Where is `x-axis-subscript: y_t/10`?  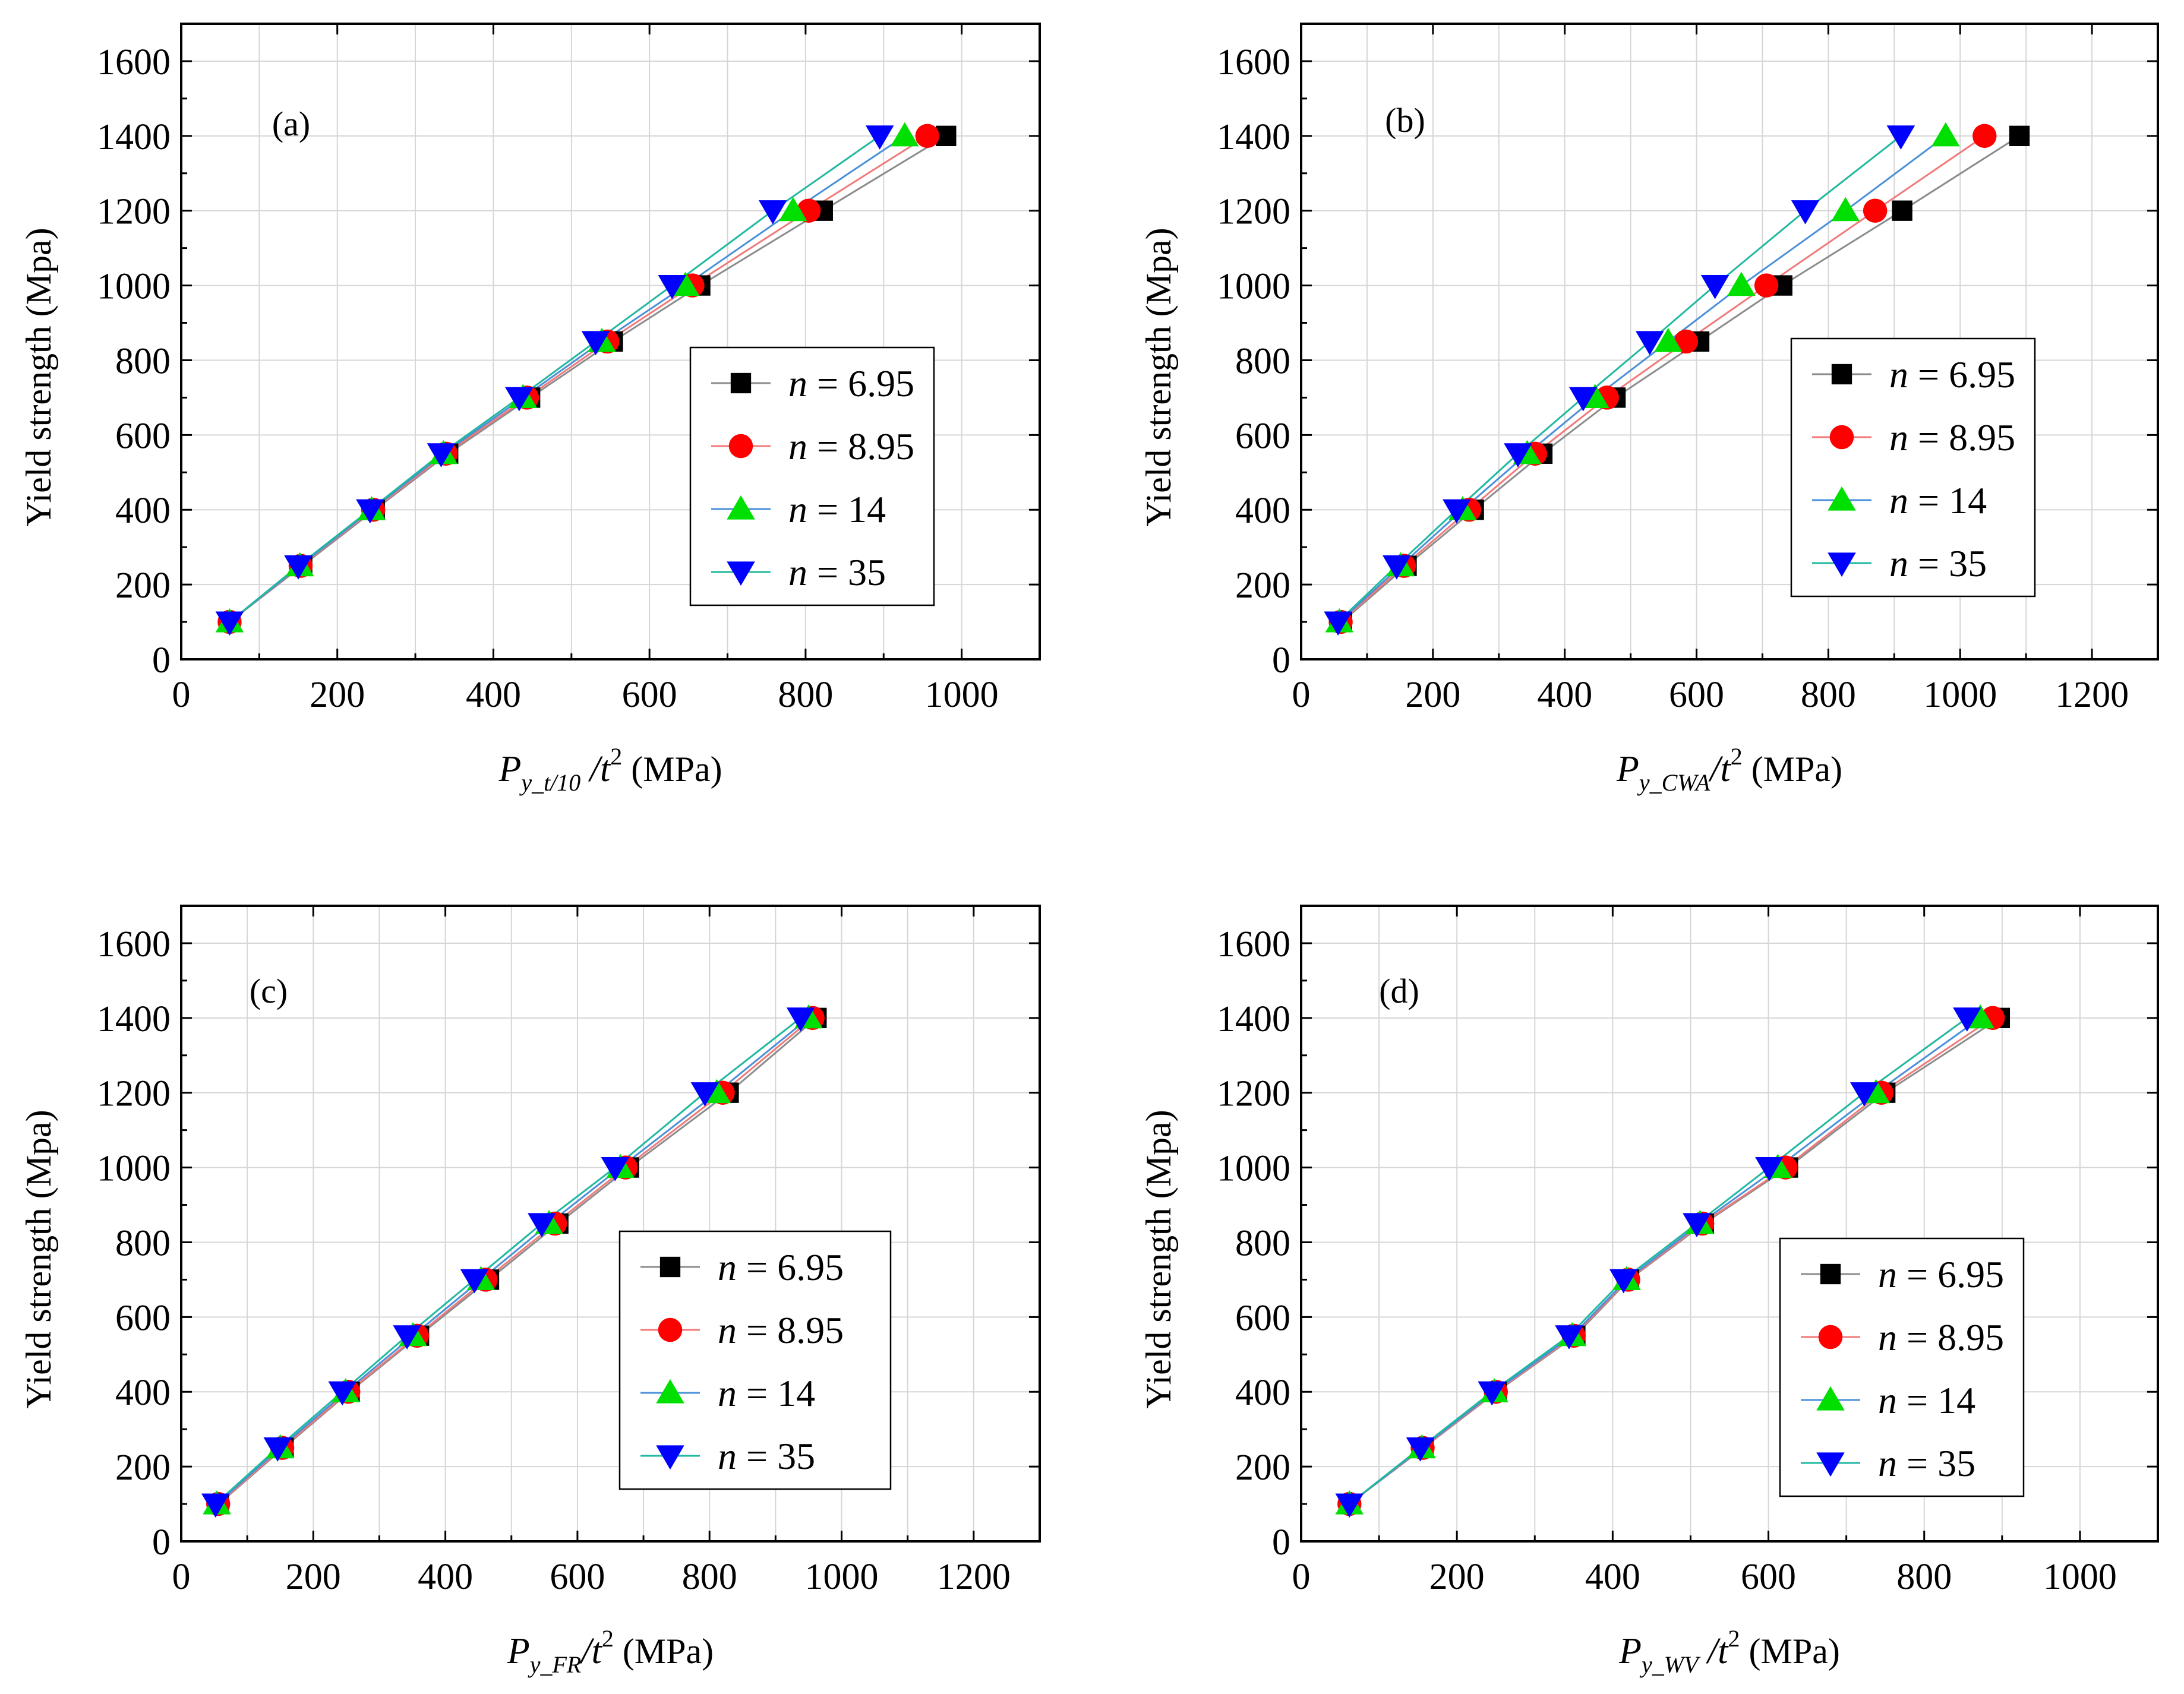 x-axis-subscript: y_t/10 is located at coordinates (549, 782).